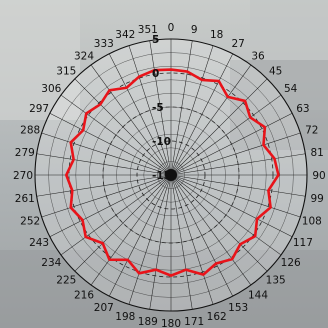  What do you see at coordinates (302, 109) in the screenshot?
I see `theta-tick-label: 63` at bounding box center [302, 109].